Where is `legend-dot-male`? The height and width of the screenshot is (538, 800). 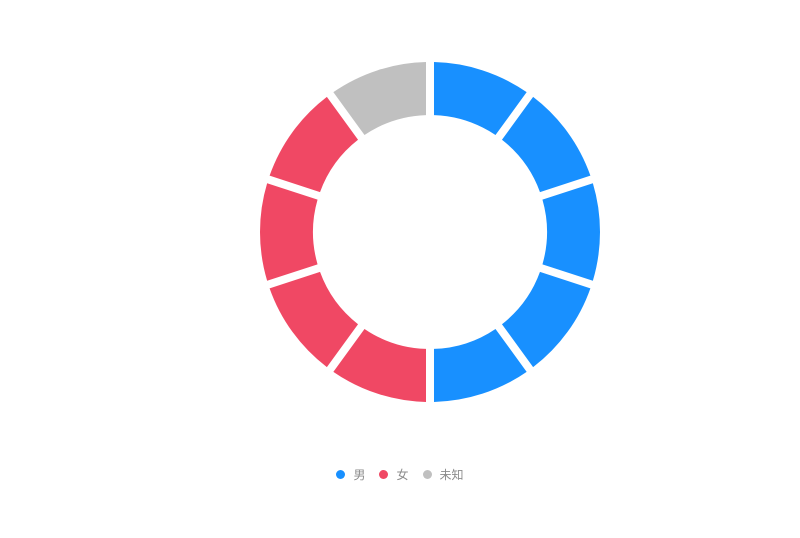 legend-dot-male is located at coordinates (341, 474).